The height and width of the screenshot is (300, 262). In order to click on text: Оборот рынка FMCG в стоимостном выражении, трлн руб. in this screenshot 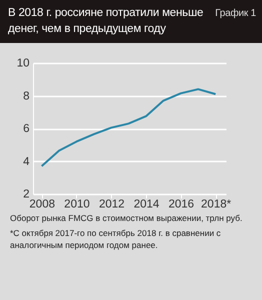, I will do `click(126, 218)`.